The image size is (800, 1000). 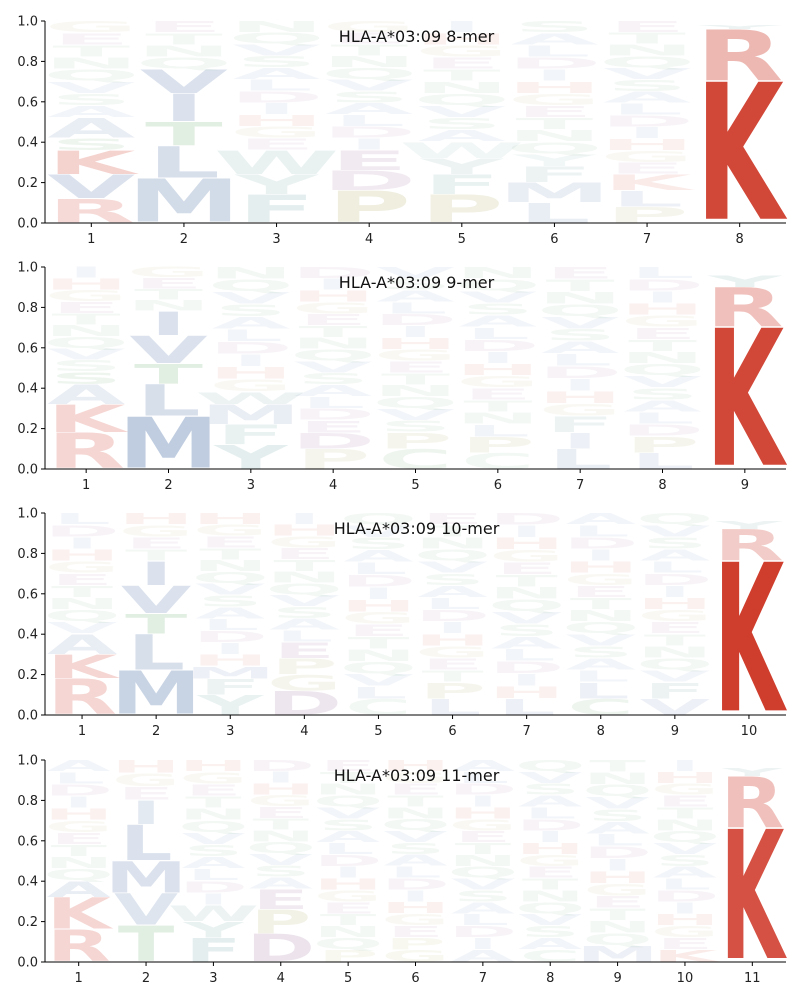 What do you see at coordinates (462, 150) in the screenshot?
I see `logo-letter-w: W` at bounding box center [462, 150].